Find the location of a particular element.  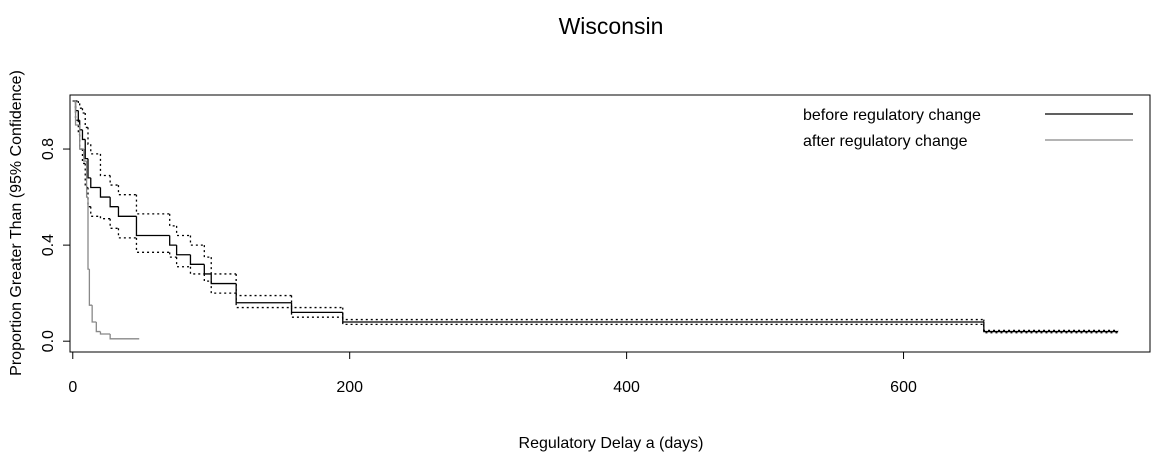

x-axis-label: Regulatory Delay a (days) is located at coordinates (611, 443).